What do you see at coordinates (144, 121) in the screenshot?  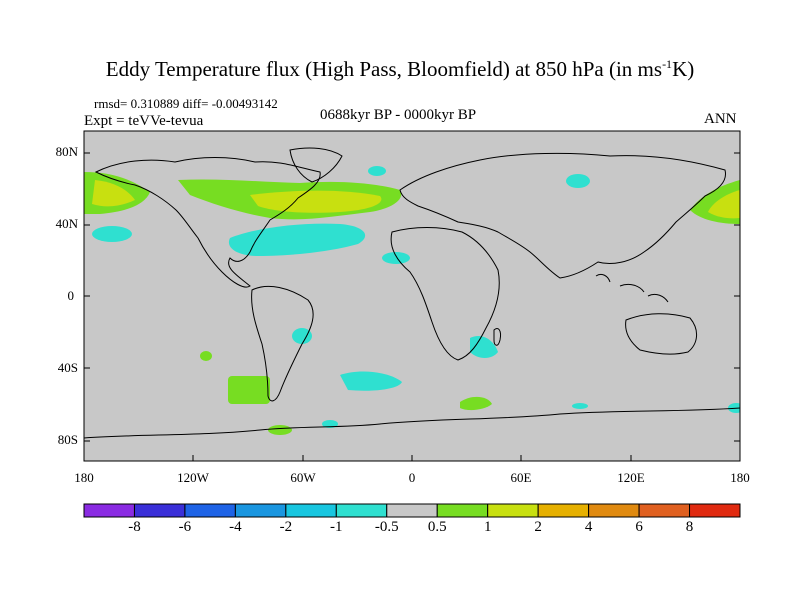 I see `experiment-label: Expt = teVVe-tevua` at bounding box center [144, 121].